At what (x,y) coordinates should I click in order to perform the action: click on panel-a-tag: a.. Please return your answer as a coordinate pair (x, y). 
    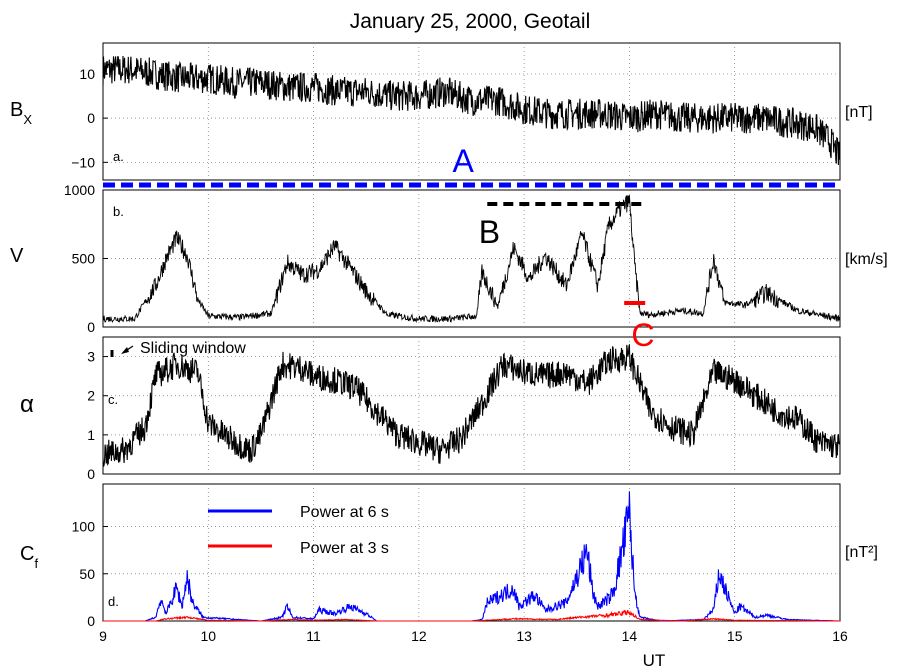
    Looking at the image, I should click on (118, 156).